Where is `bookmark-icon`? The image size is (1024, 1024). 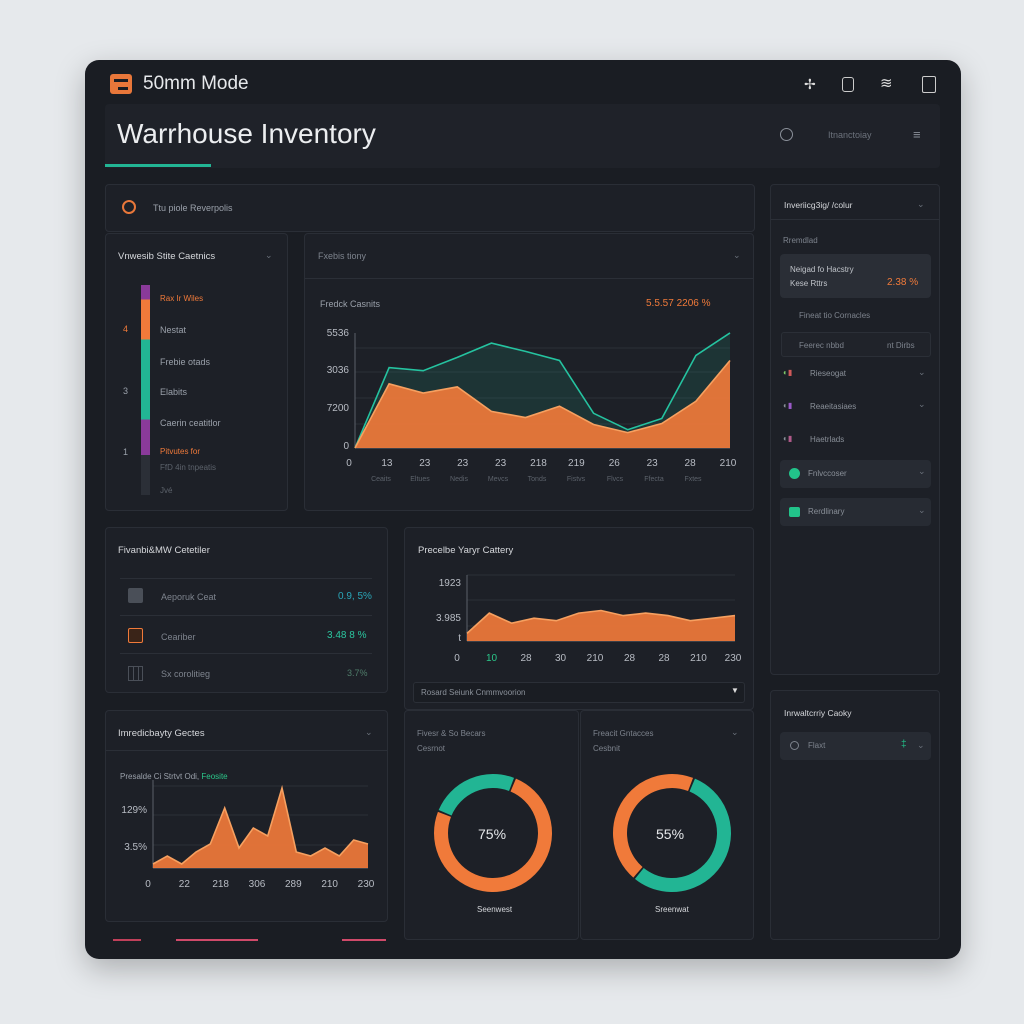
bookmark-icon is located at coordinates (929, 84).